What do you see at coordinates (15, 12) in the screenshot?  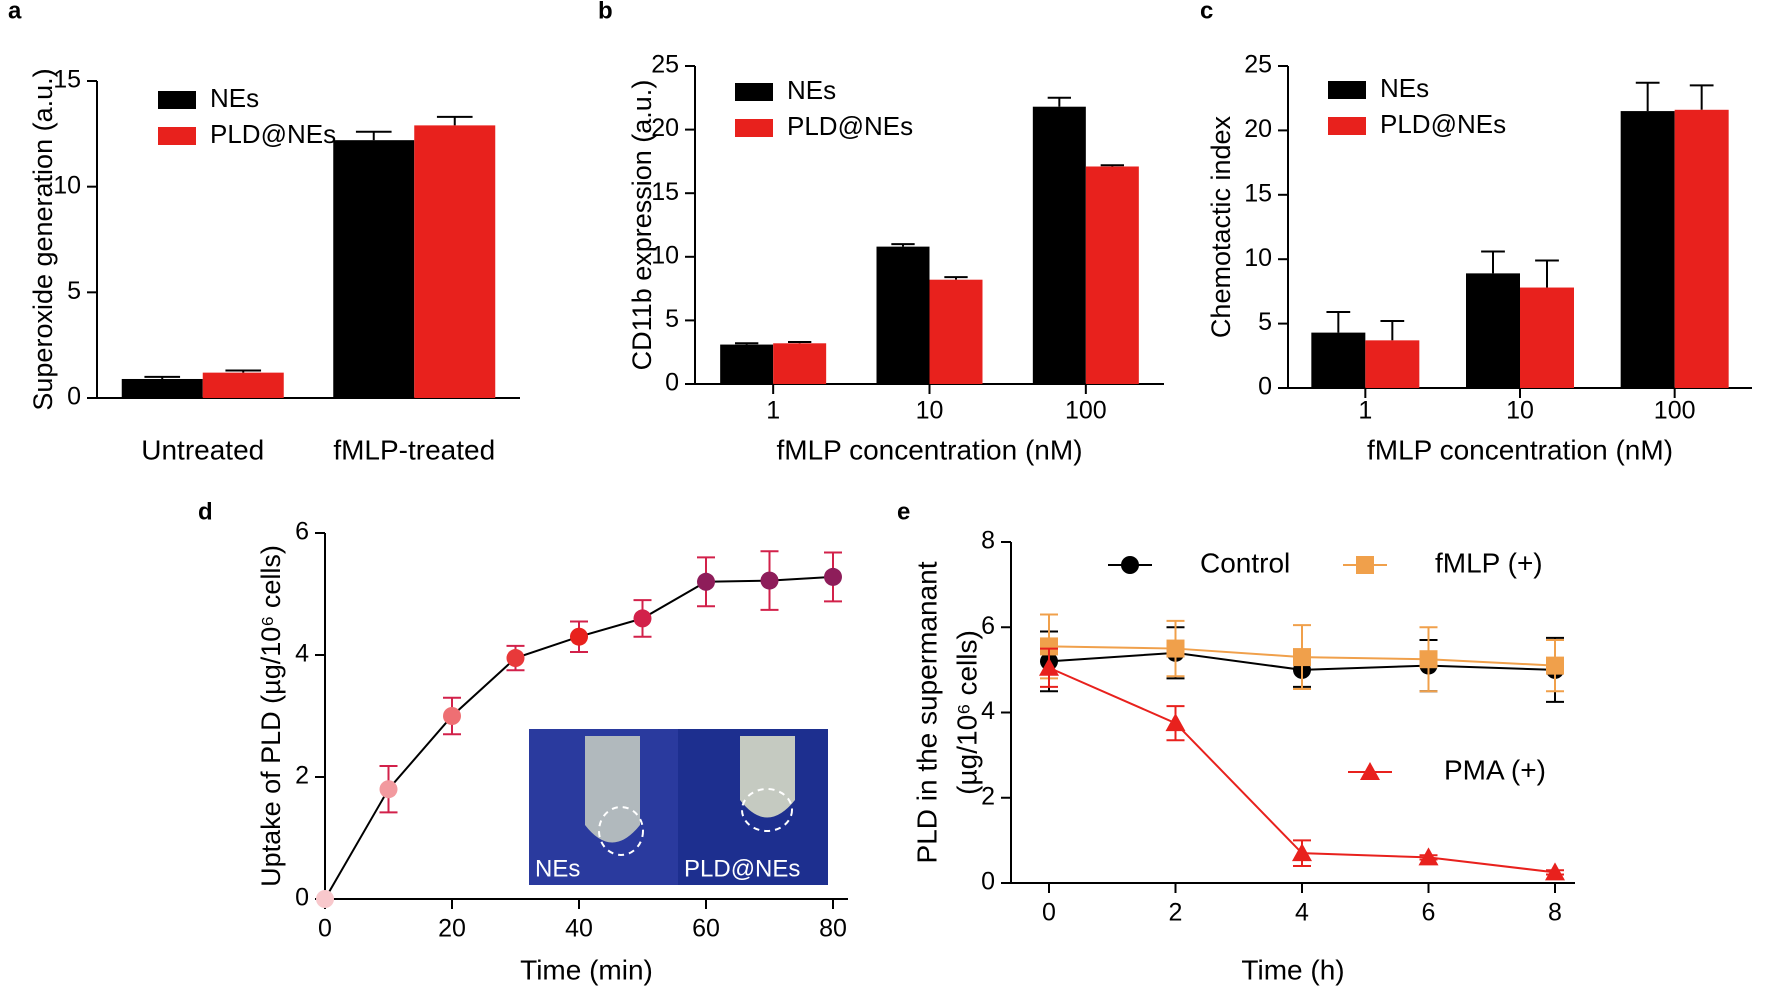 I see `panel-label: a` at bounding box center [15, 12].